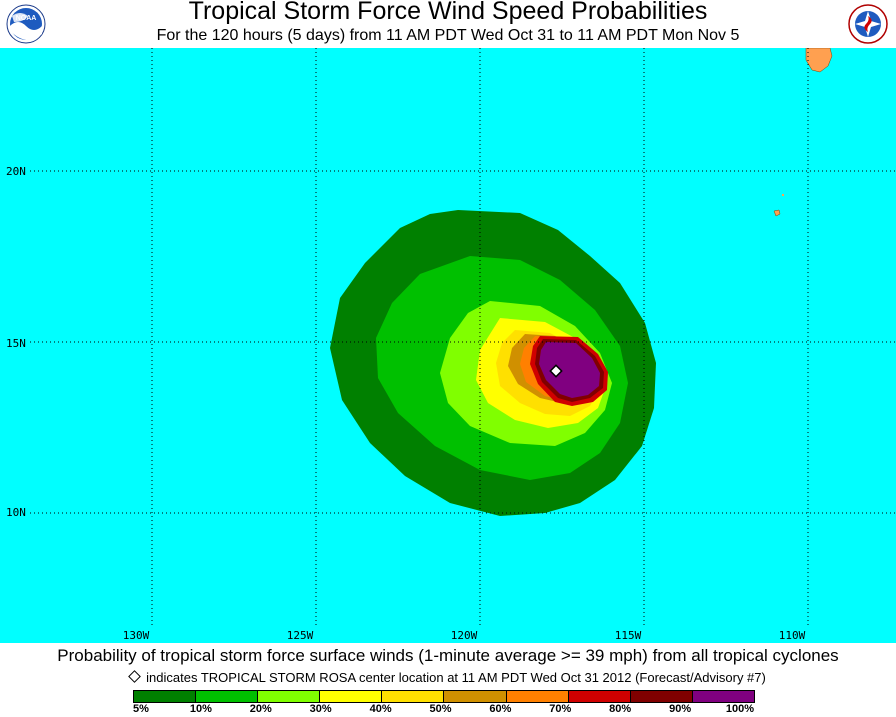  What do you see at coordinates (16, 171) in the screenshot?
I see `lat-label-20n: 20N` at bounding box center [16, 171].